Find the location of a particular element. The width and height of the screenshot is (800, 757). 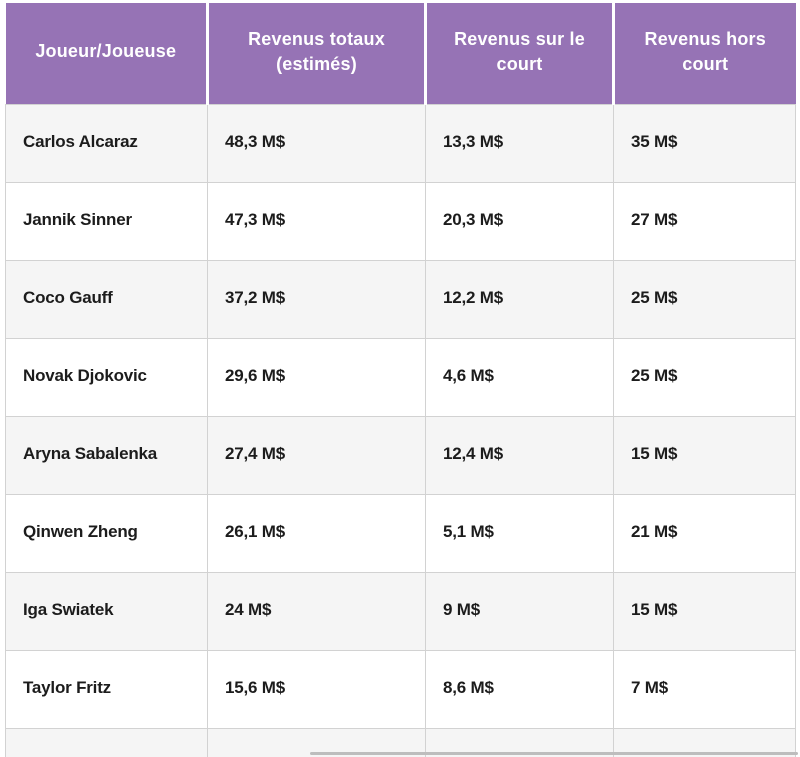

table-row: Iga Swiatek 24 M$ 9 M$ 15 M$ is located at coordinates (400, 611).